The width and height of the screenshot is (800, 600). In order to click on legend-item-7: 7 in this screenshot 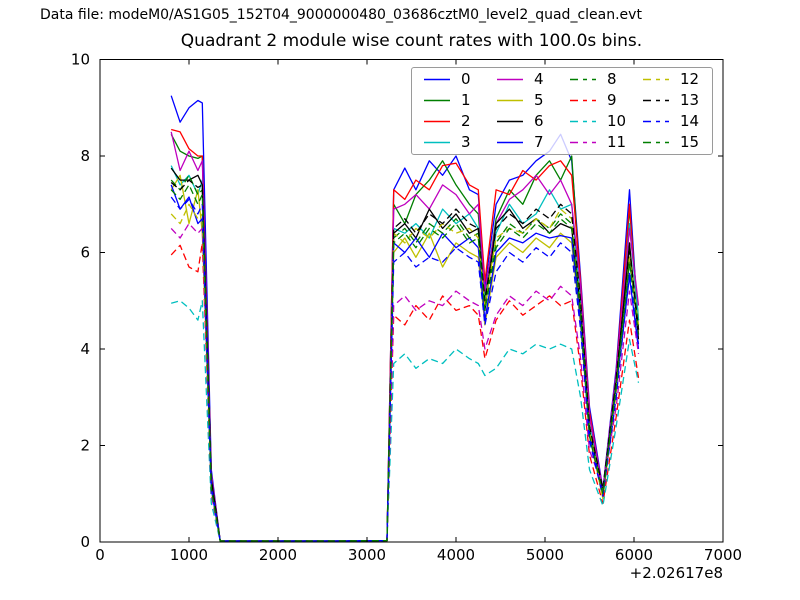, I will do `click(525, 142)`.